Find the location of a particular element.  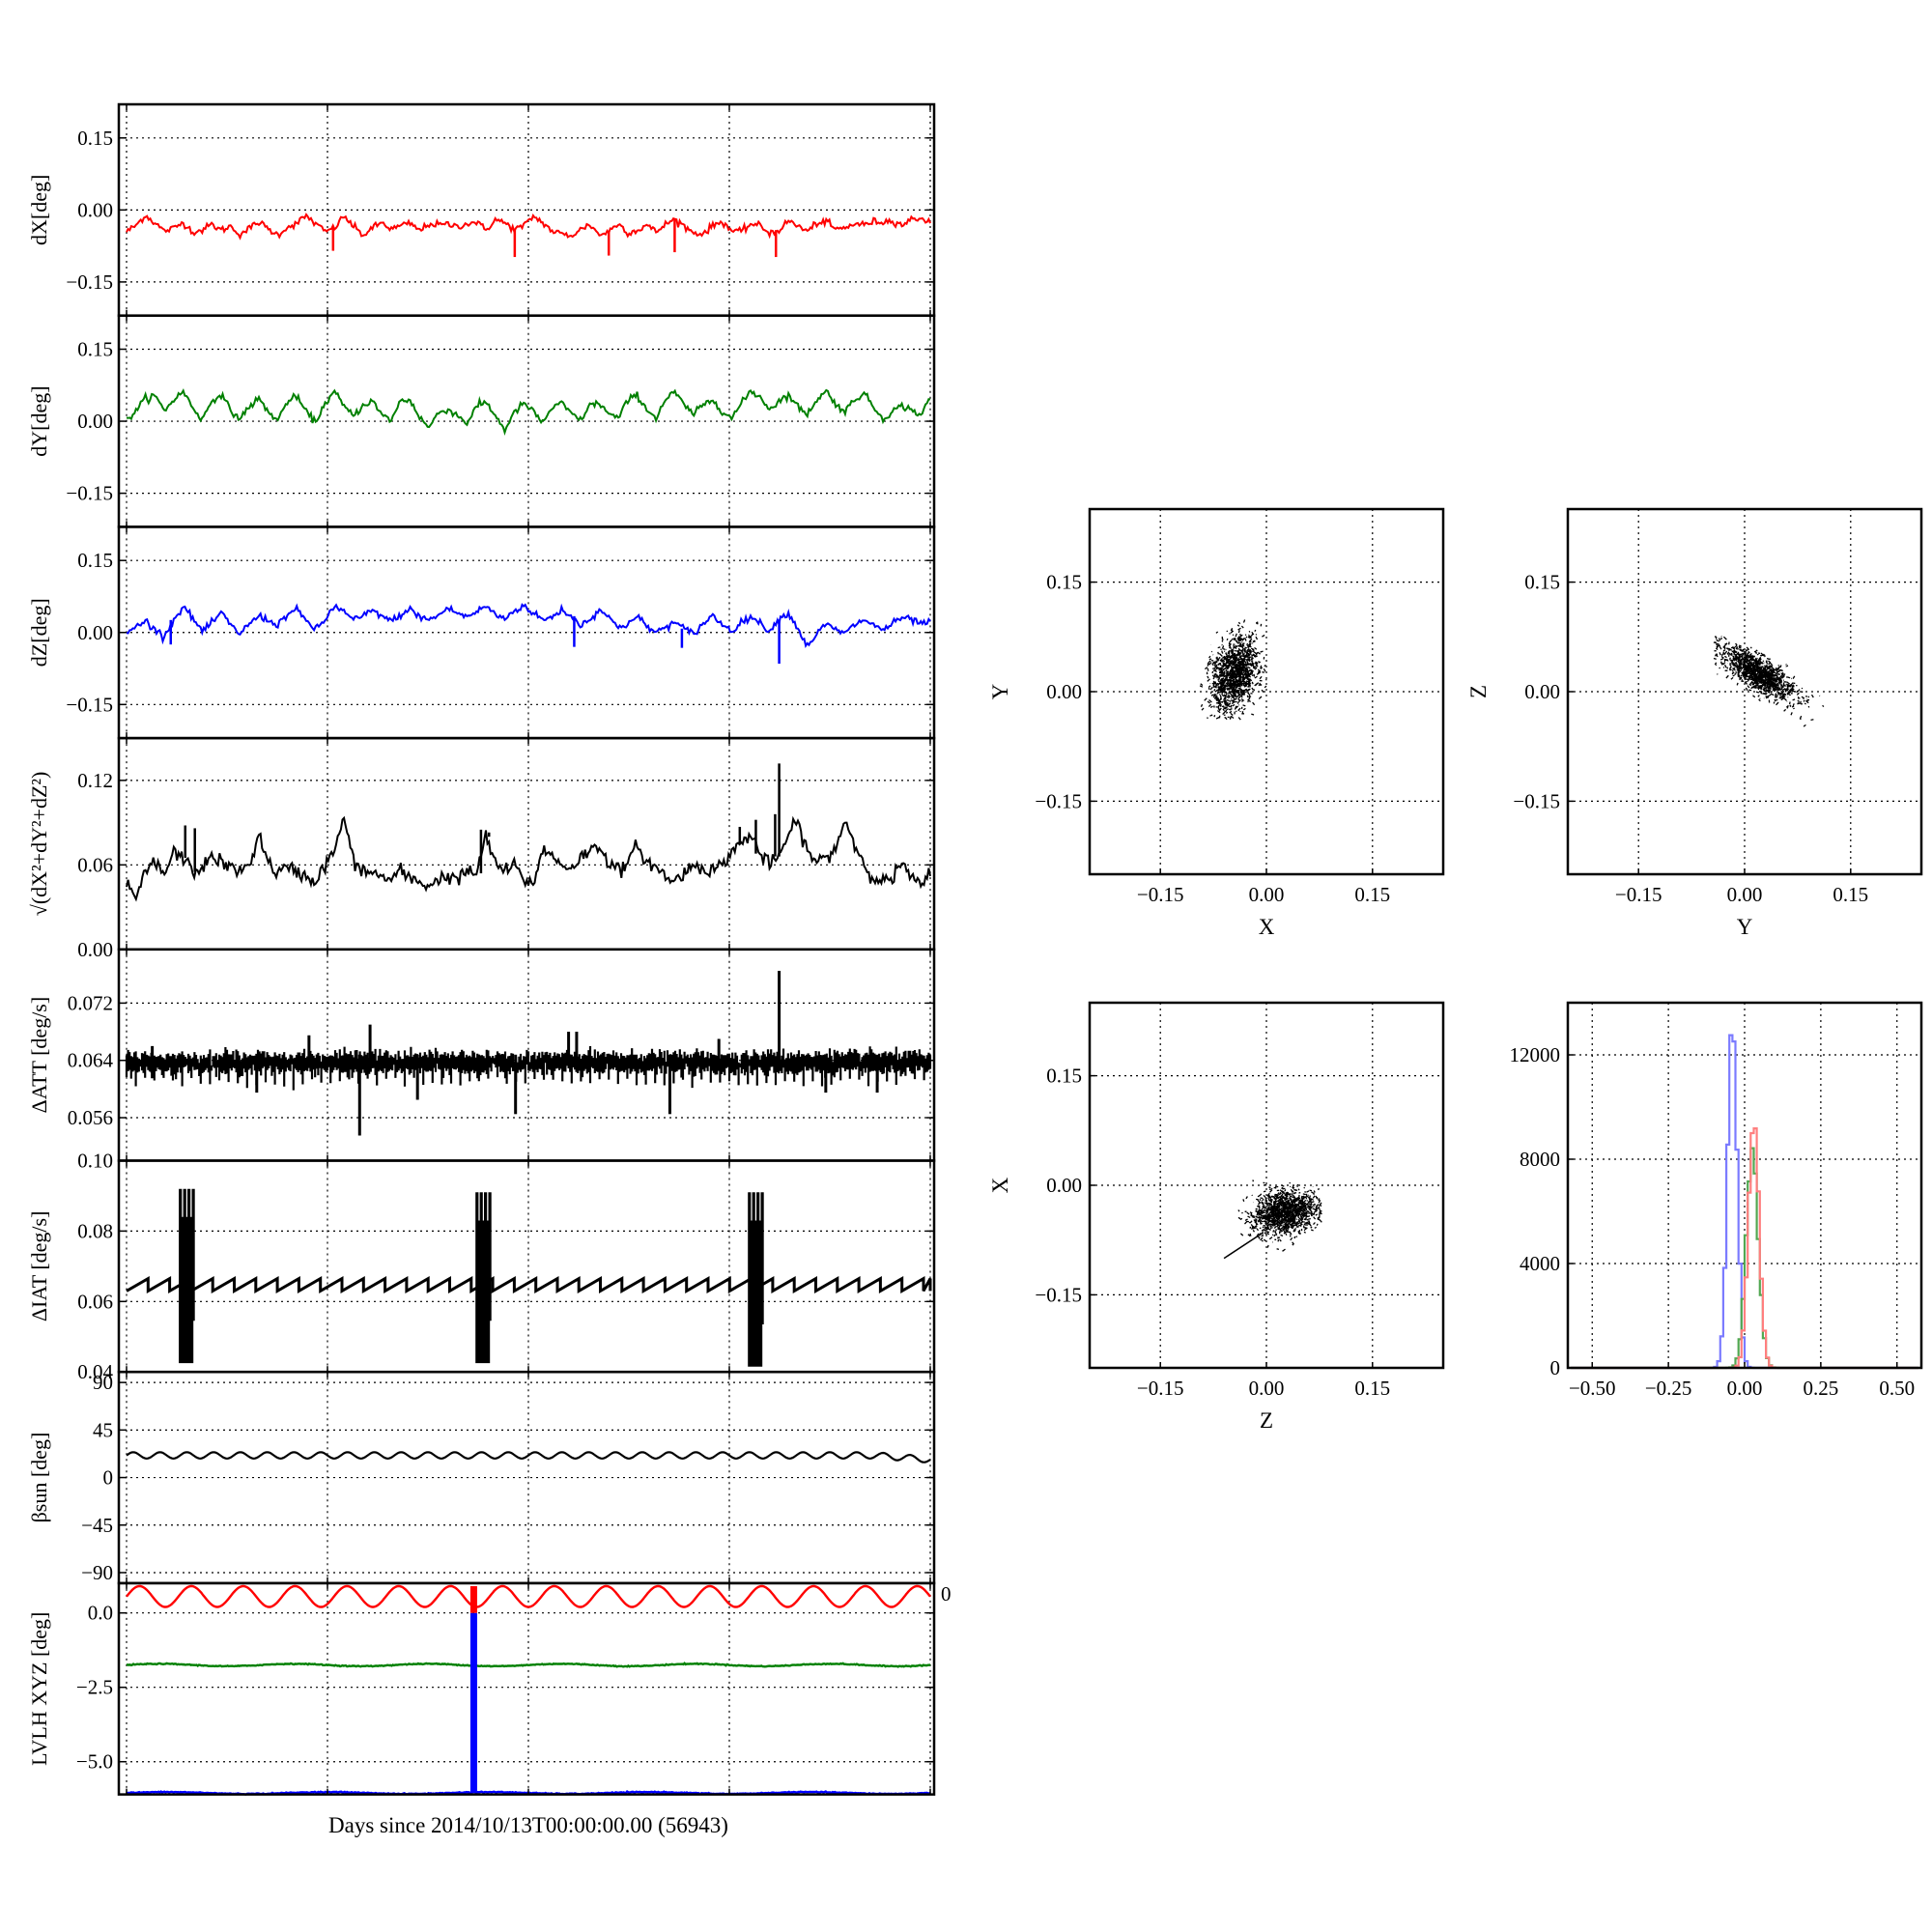

timeseries-panel-7: 90 45 0 −45 −90 βsun [deg] is located at coordinates (481, 1477).